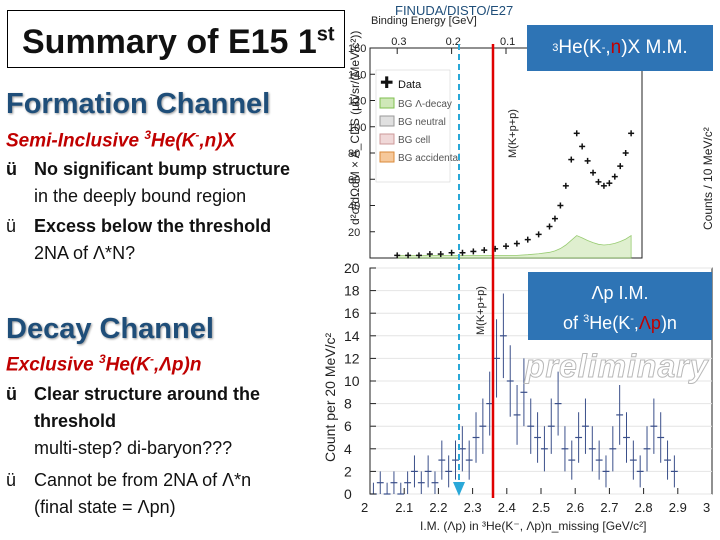 This screenshot has width=720, height=540. I want to click on x-tick-label: 3, so click(706, 507).